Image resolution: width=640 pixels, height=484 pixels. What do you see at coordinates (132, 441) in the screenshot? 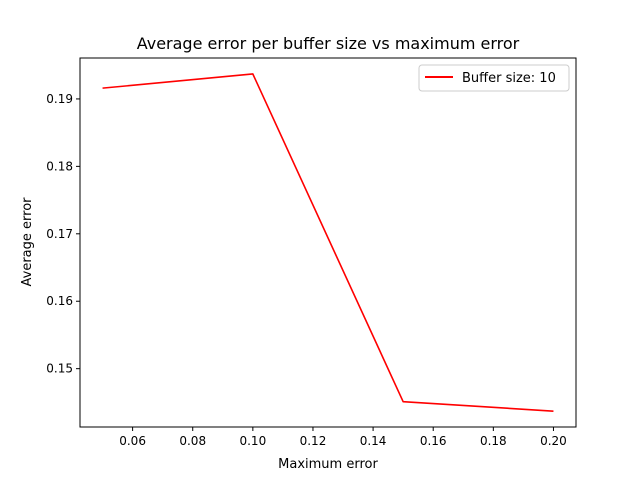
I see `x-tick-label: 0.06` at bounding box center [132, 441].